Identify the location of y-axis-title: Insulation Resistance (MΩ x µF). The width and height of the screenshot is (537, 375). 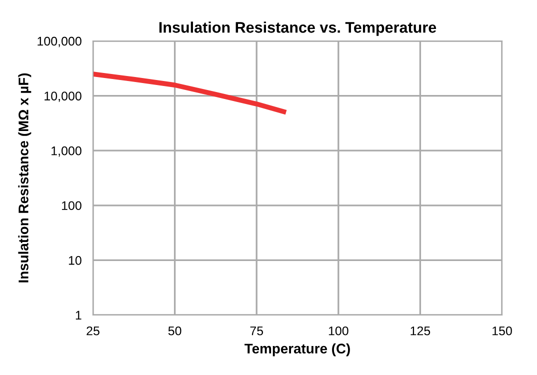
(25, 177).